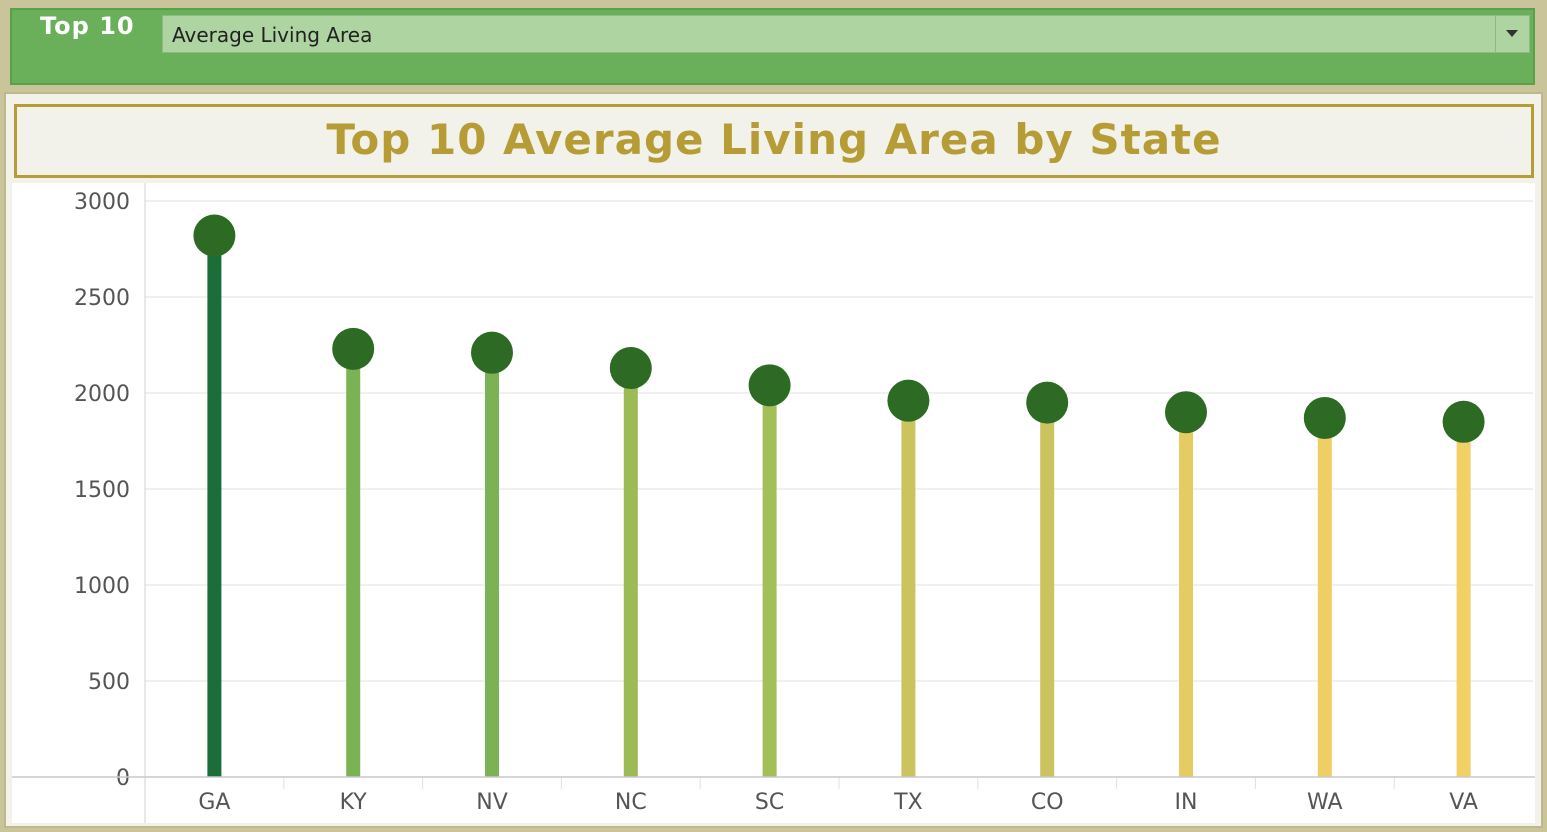 The width and height of the screenshot is (1547, 832). Describe the element at coordinates (1047, 802) in the screenshot. I see `x-tick-label: CO` at that location.